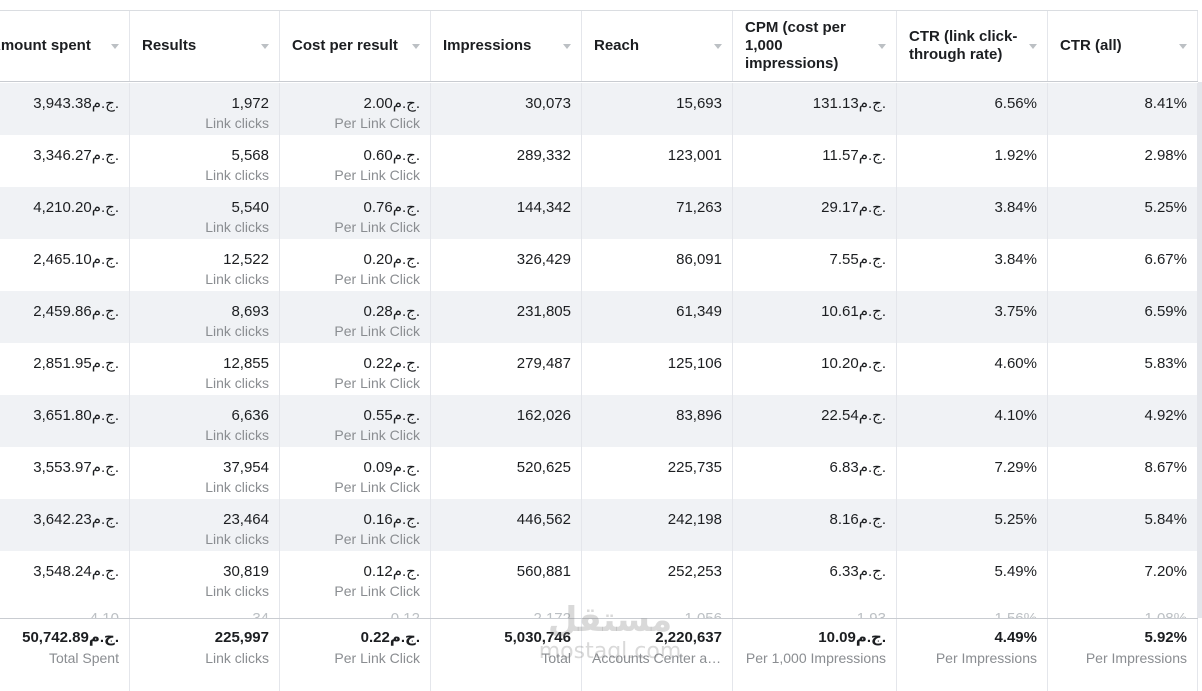  What do you see at coordinates (657, 46) in the screenshot?
I see `column-header-reach: Reach` at bounding box center [657, 46].